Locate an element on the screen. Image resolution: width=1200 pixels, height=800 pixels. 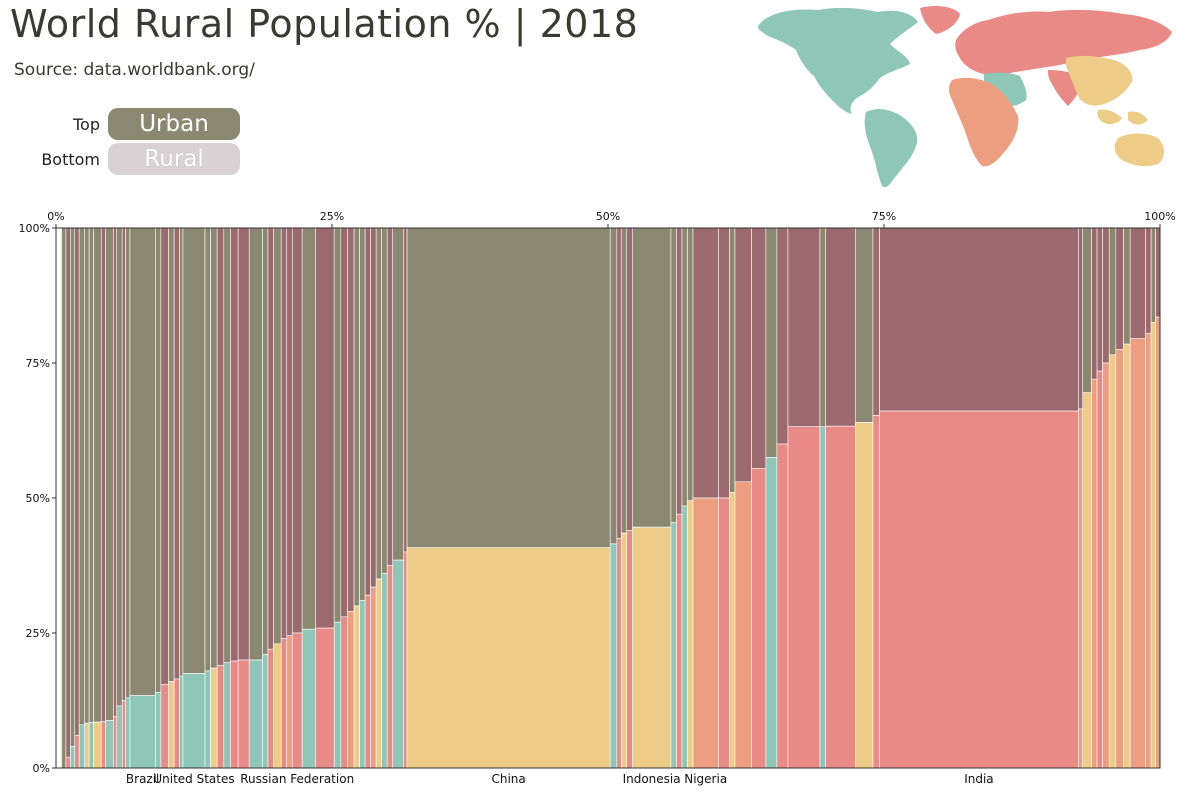
legend-rural-pill: Rural is located at coordinates (174, 159).